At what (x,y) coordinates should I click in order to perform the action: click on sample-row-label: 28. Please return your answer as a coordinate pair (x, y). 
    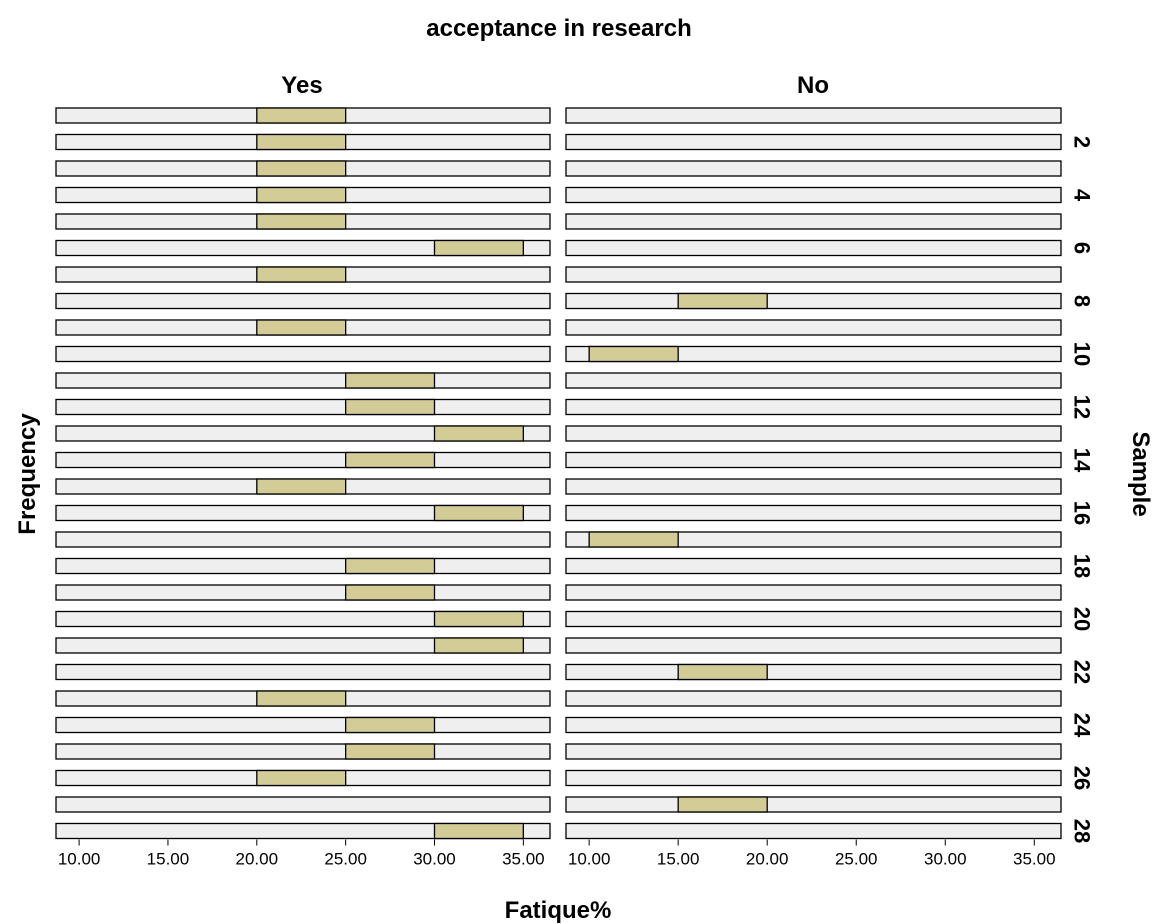
    Looking at the image, I should click on (1082, 831).